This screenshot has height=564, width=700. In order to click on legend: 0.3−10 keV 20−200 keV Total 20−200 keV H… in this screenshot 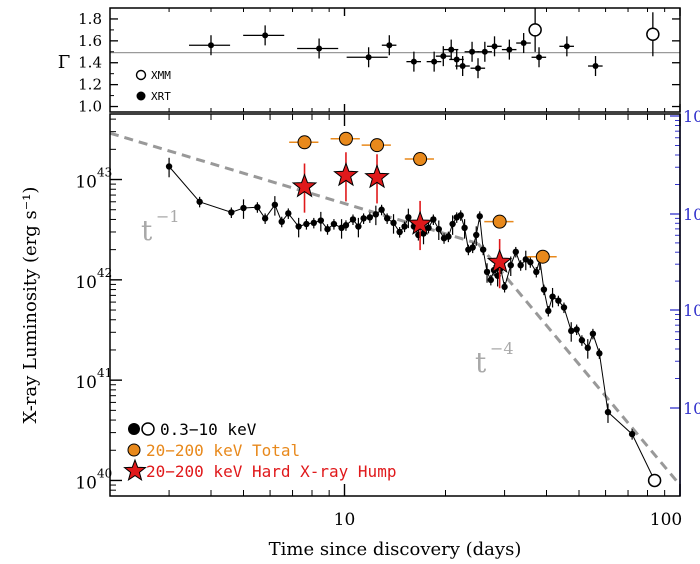, I will do `click(259, 451)`.